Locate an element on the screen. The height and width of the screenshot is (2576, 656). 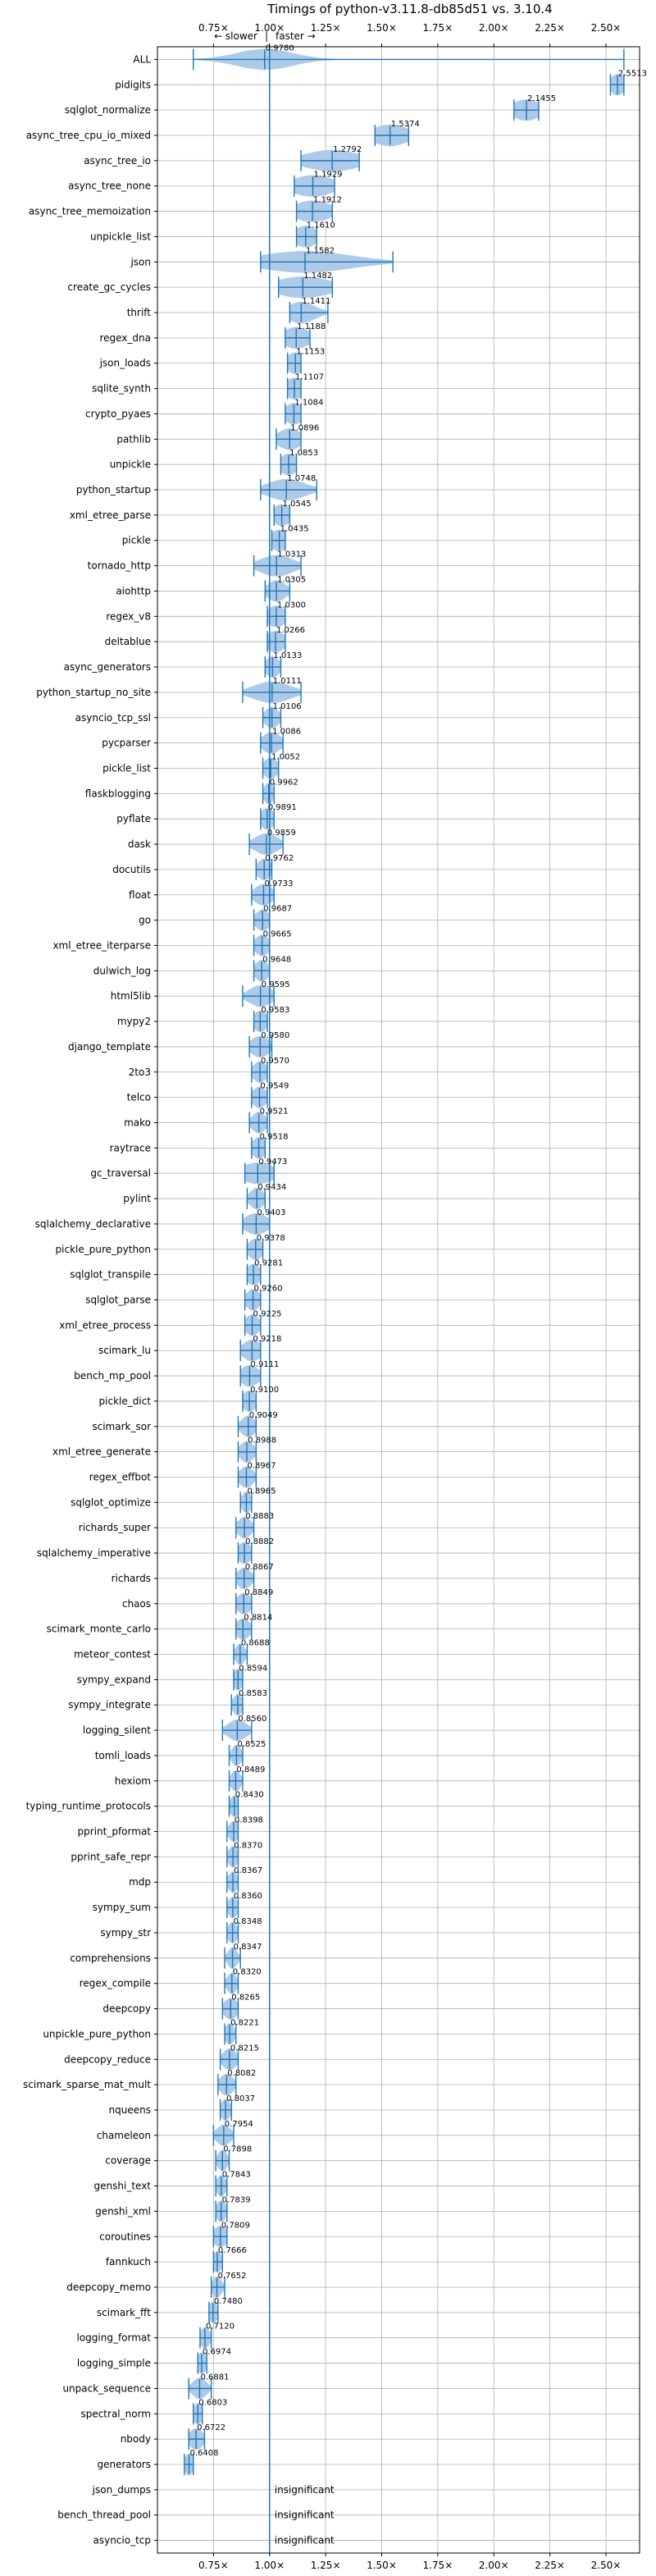
value-label: 0.8688 is located at coordinates (255, 1644).